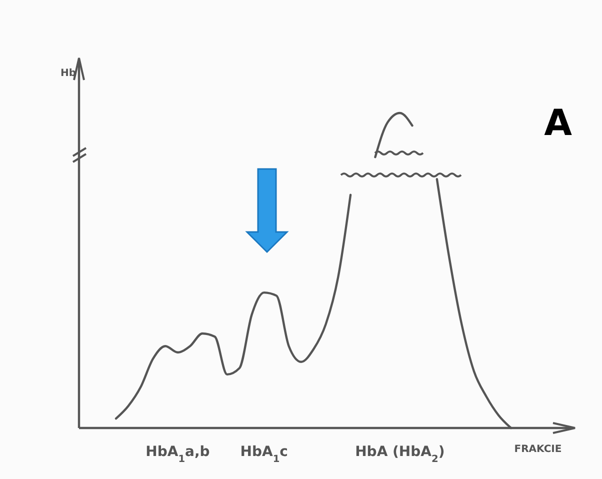 The image size is (602, 479). What do you see at coordinates (178, 454) in the screenshot?
I see `x-tick-label: HbA$_{1}$a,b` at bounding box center [178, 454].